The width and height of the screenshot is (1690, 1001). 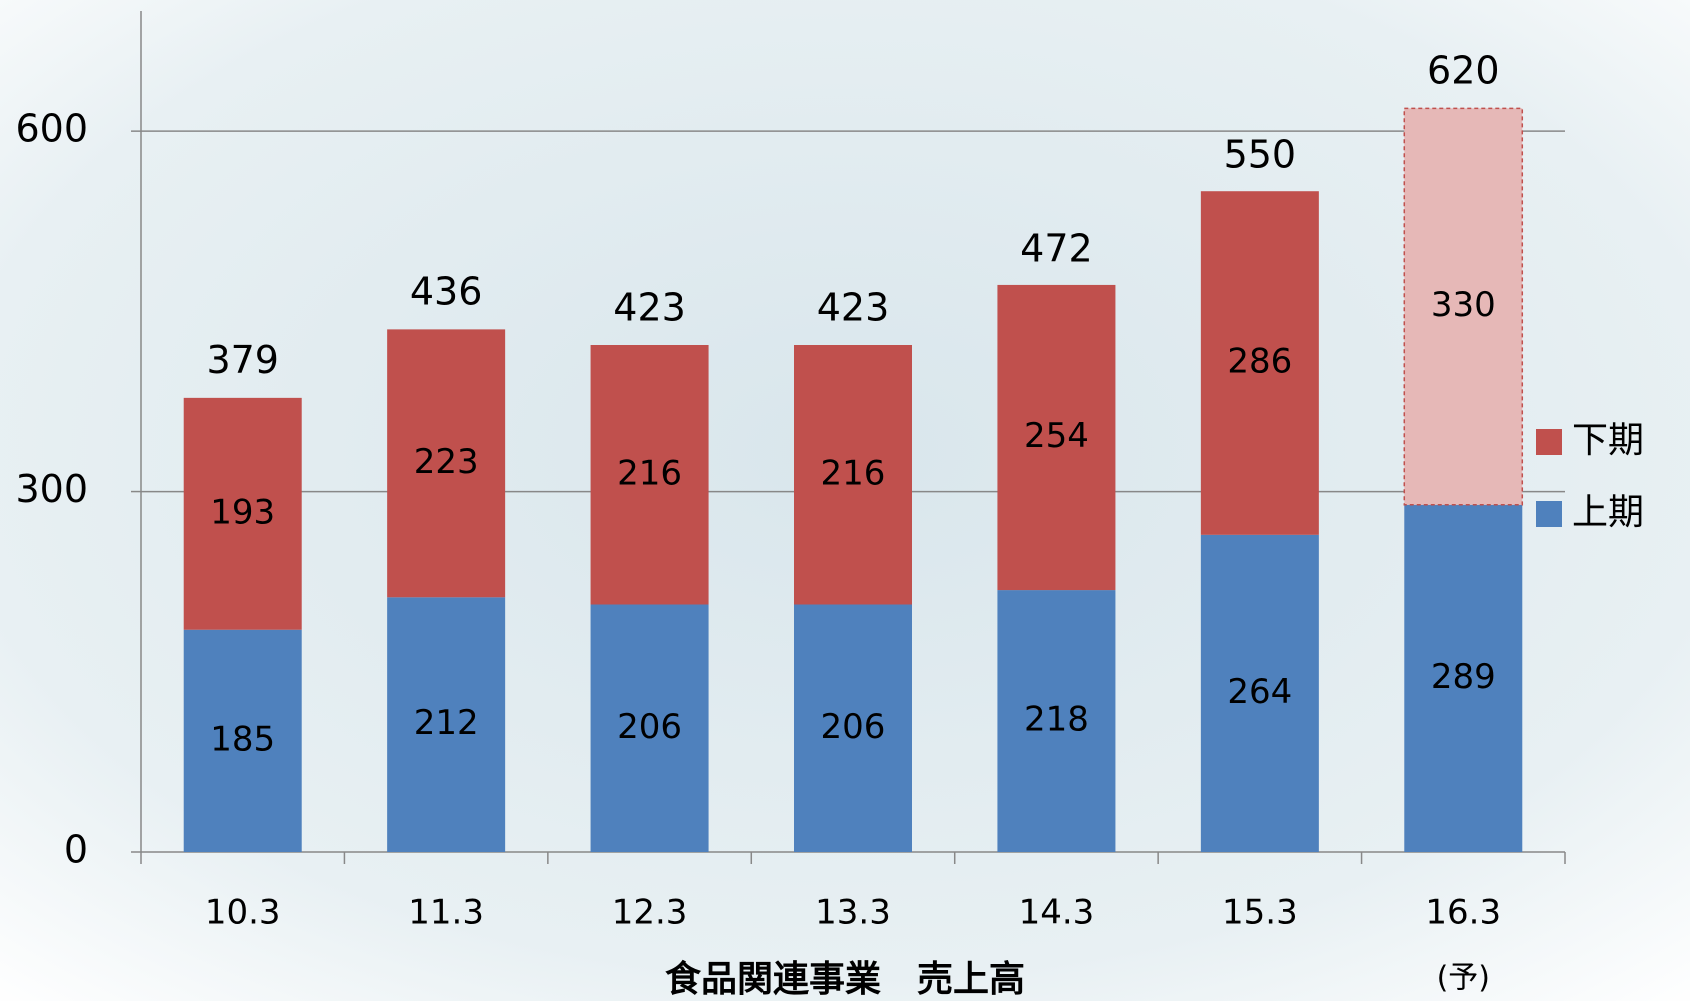 I want to click on segment-label: 286, so click(x=1259, y=362).